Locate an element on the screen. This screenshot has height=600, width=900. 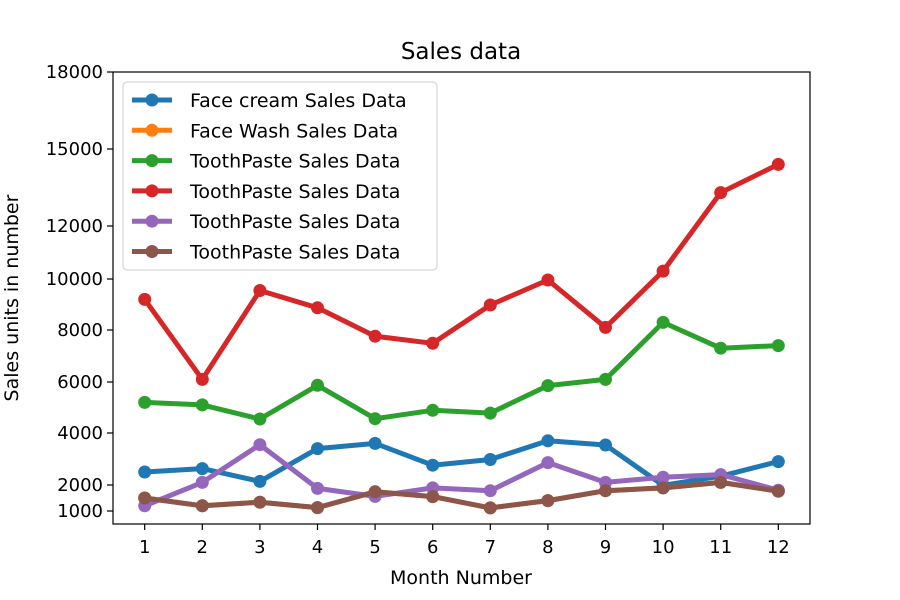
x-axis: 1 2 3 4 5 6 7 8 9 10 11 12 is located at coordinates (464, 541).